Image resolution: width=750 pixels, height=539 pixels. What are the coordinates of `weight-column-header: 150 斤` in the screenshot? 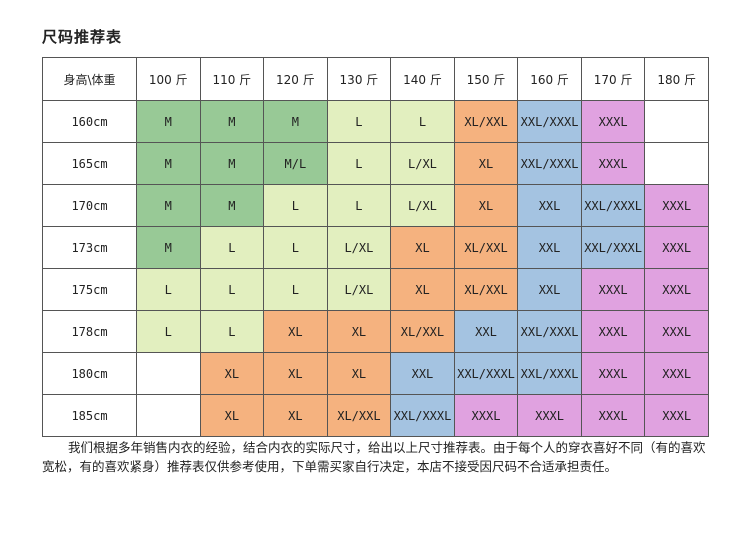 It's located at (486, 79).